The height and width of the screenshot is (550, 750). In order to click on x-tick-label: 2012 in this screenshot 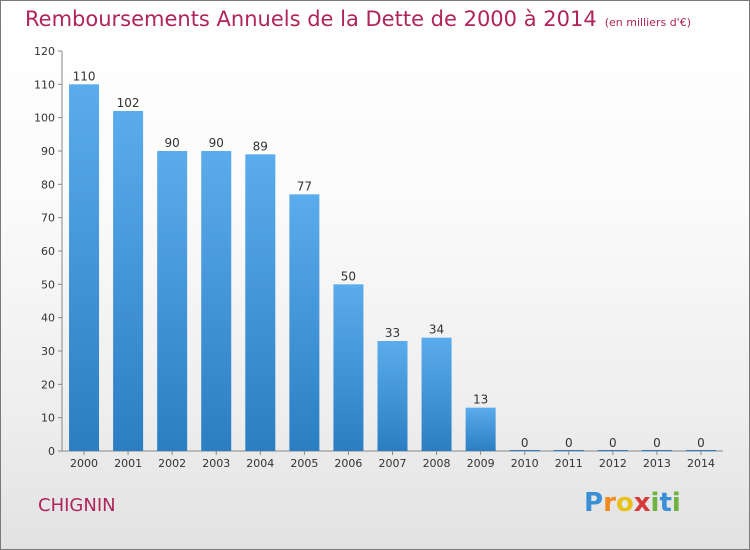, I will do `click(613, 463)`.